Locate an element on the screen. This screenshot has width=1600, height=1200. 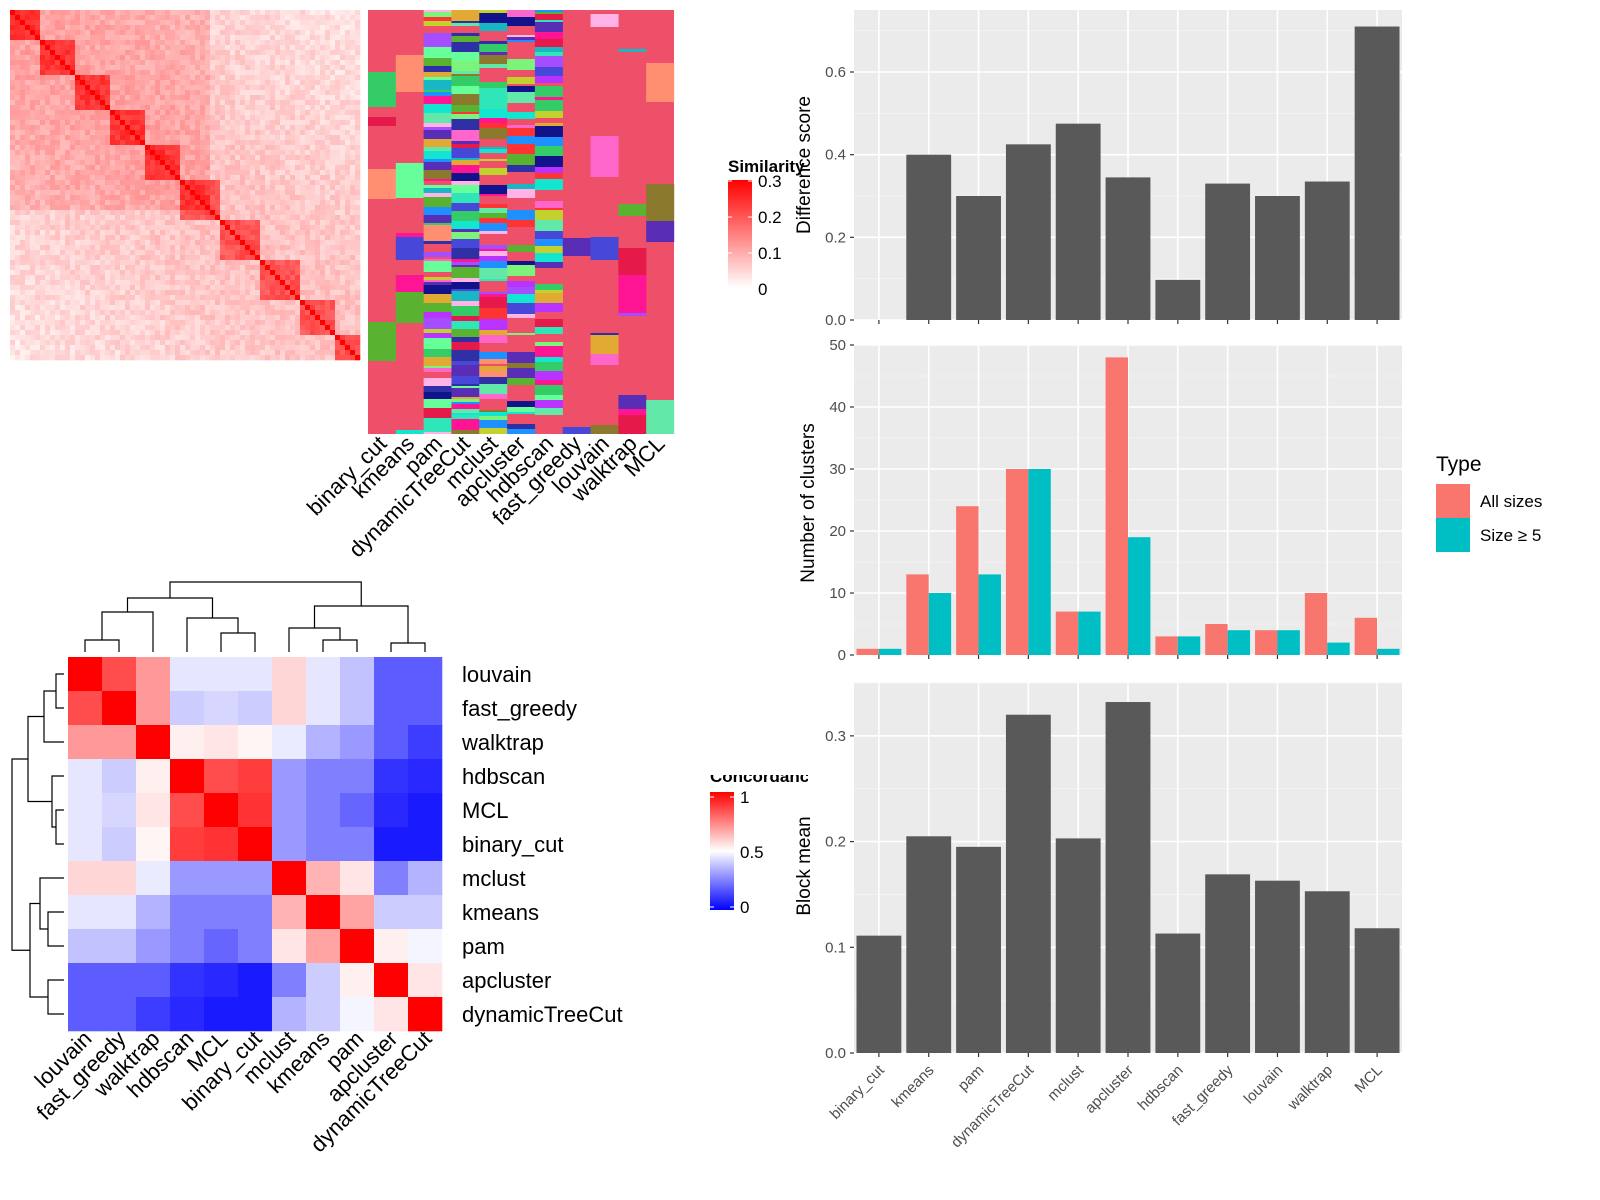
annotation-segment is located at coordinates (409, 432).